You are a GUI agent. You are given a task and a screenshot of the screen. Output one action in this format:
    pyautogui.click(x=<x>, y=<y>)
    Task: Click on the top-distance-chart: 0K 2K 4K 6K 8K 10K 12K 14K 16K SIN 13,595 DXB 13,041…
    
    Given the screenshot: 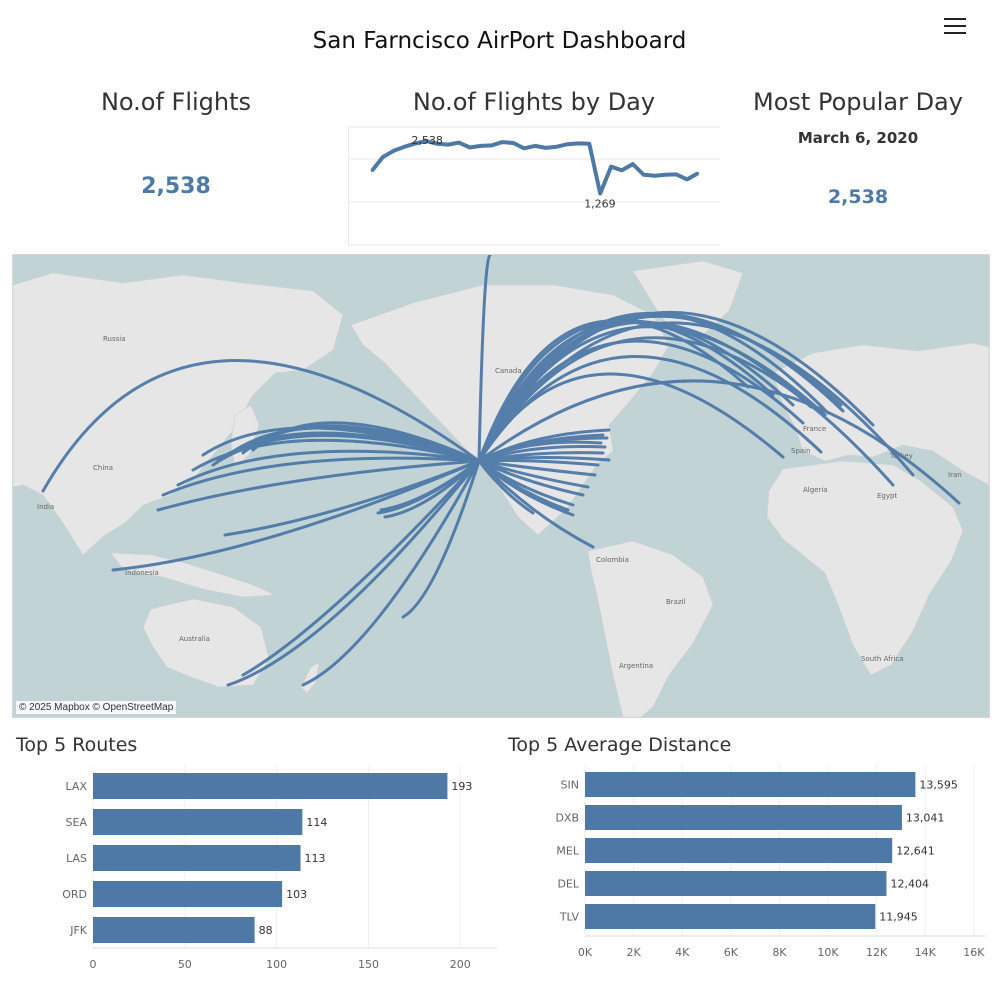 What is the action you would take?
    pyautogui.click(x=749, y=871)
    